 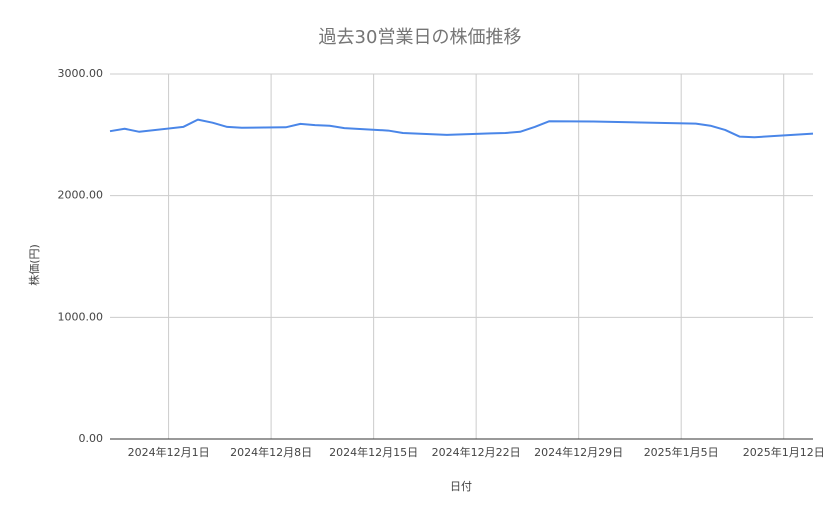 I want to click on x-tick-label: 2024年12月8日, so click(x=271, y=452).